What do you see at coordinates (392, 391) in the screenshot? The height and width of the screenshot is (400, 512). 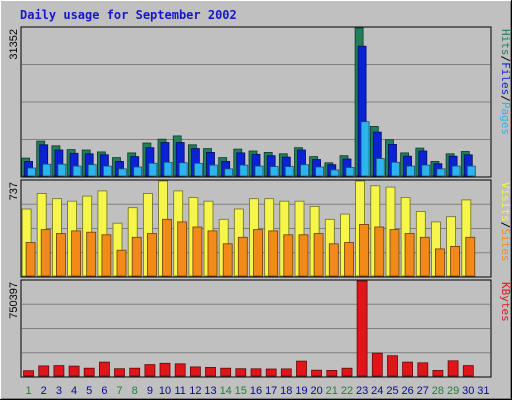 I see `x-tick-label: 25` at bounding box center [392, 391].